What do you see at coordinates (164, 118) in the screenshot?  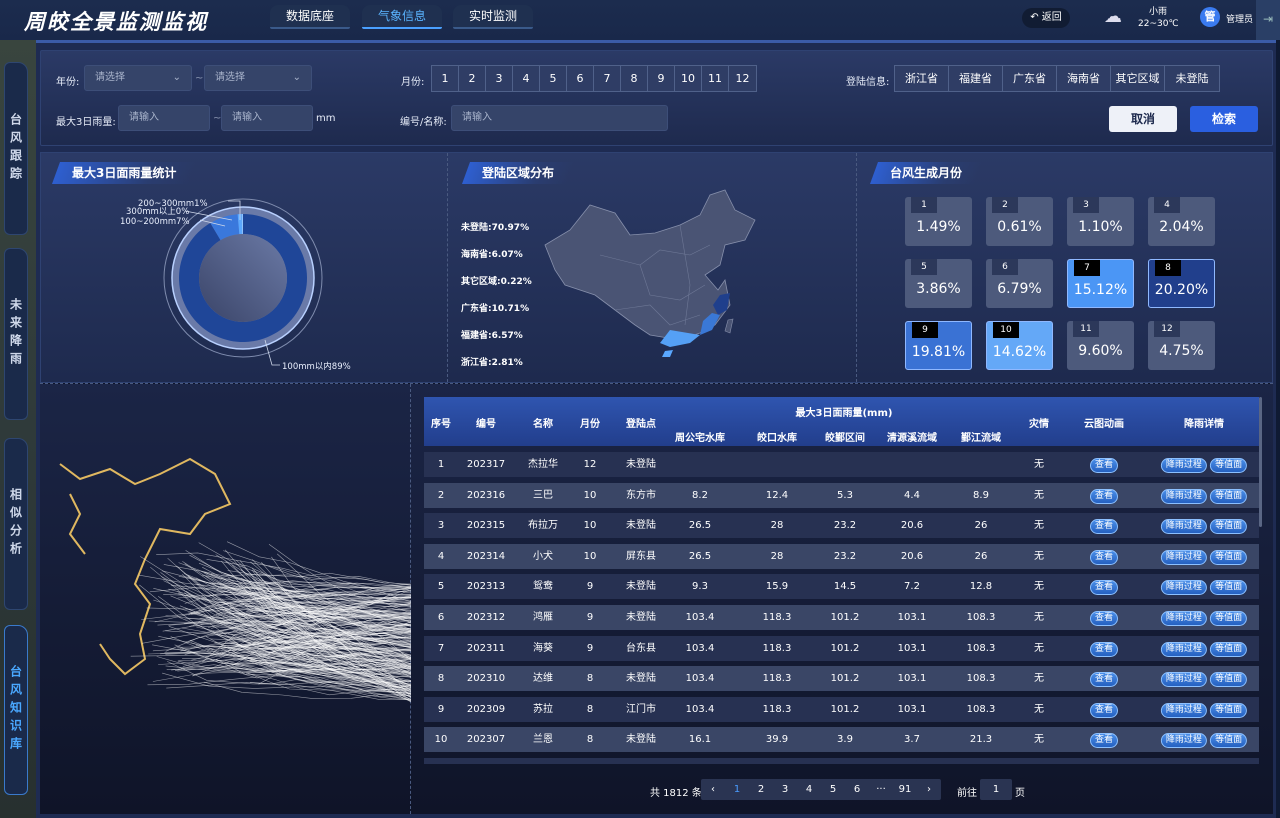 I see `rain-from-input: 请输入` at bounding box center [164, 118].